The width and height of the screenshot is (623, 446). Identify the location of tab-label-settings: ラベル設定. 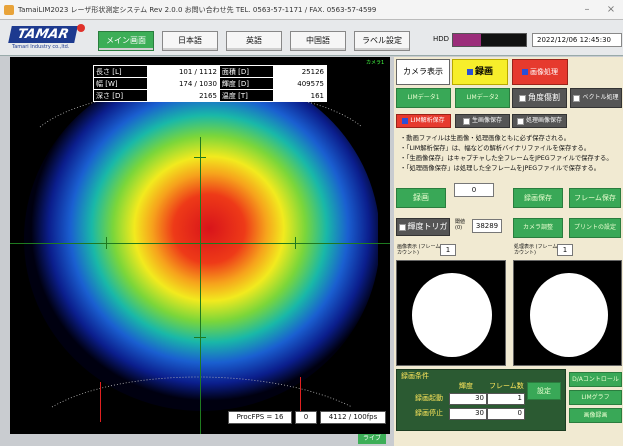
(382, 41).